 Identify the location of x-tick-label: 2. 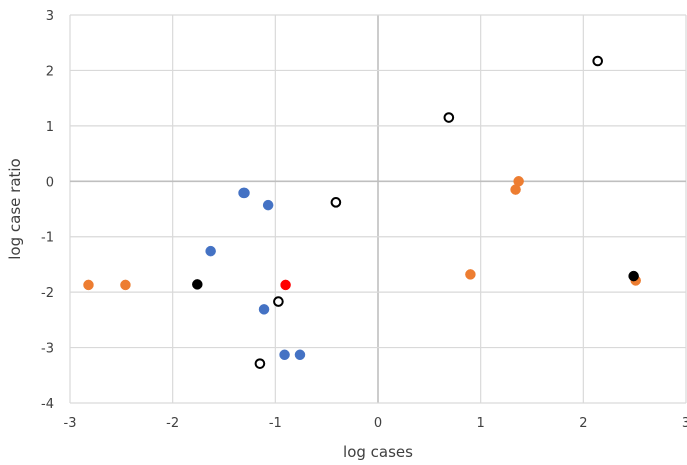
(583, 423).